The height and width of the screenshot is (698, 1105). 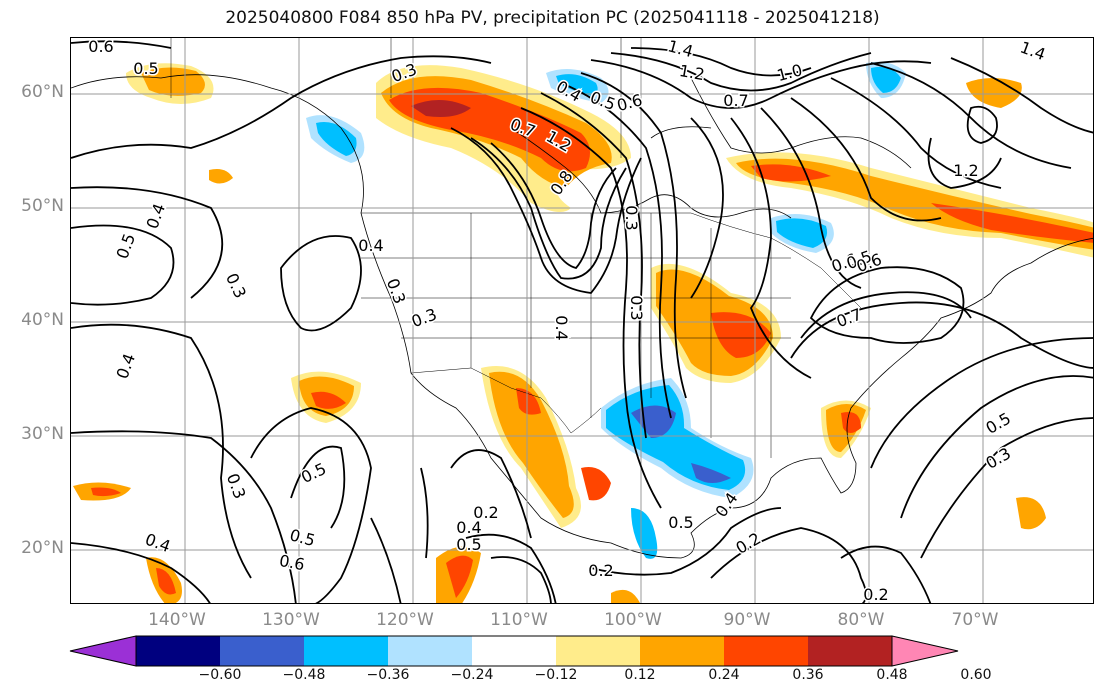 I want to click on lat-label: 50°N, so click(x=42, y=206).